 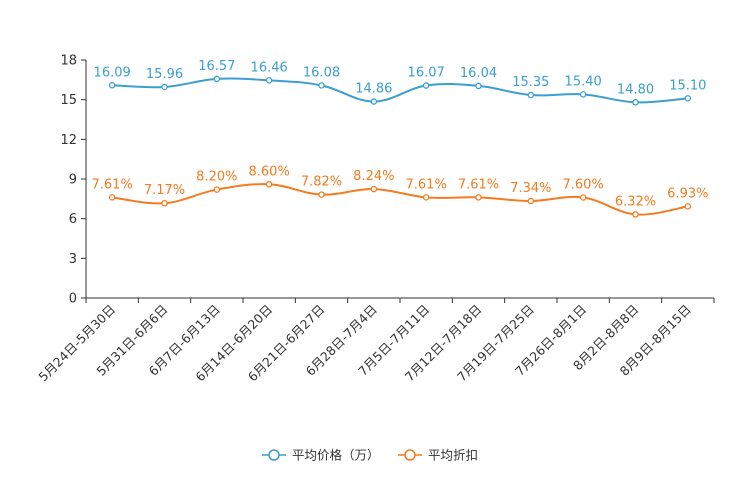 I want to click on data-label: 8.60%, so click(x=269, y=171).